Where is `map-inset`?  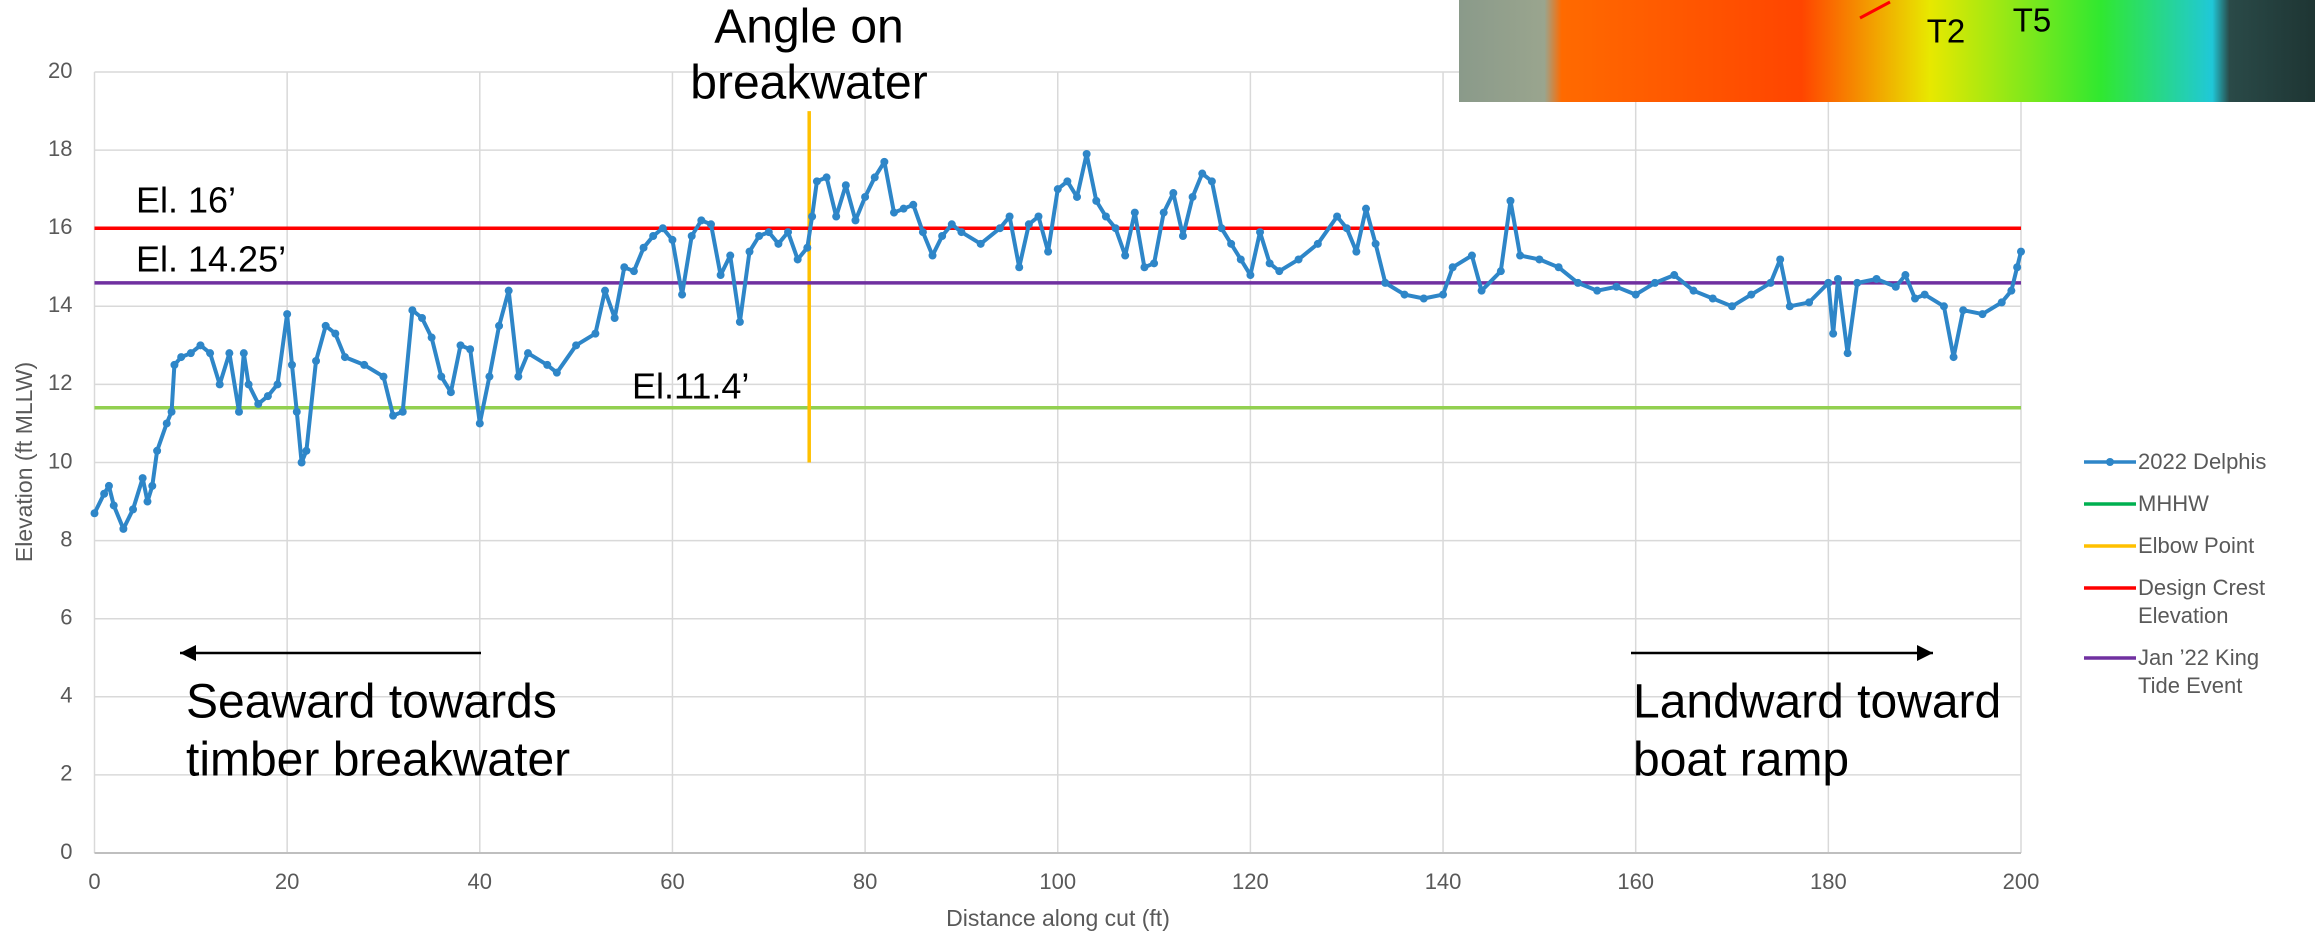 map-inset is located at coordinates (1887, 51).